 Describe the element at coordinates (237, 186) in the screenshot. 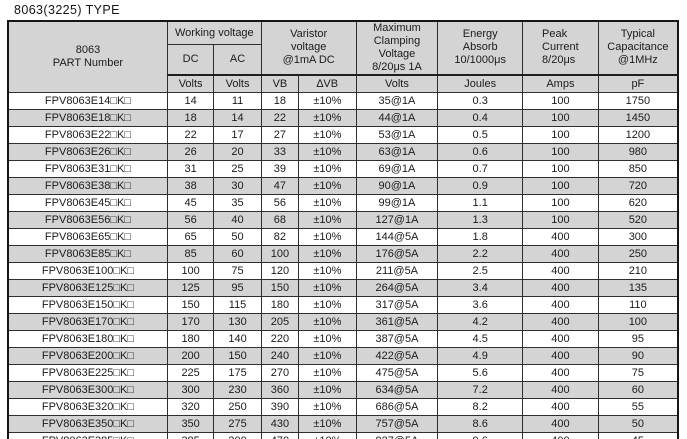

I see `cell-ac-volts: 30` at that location.